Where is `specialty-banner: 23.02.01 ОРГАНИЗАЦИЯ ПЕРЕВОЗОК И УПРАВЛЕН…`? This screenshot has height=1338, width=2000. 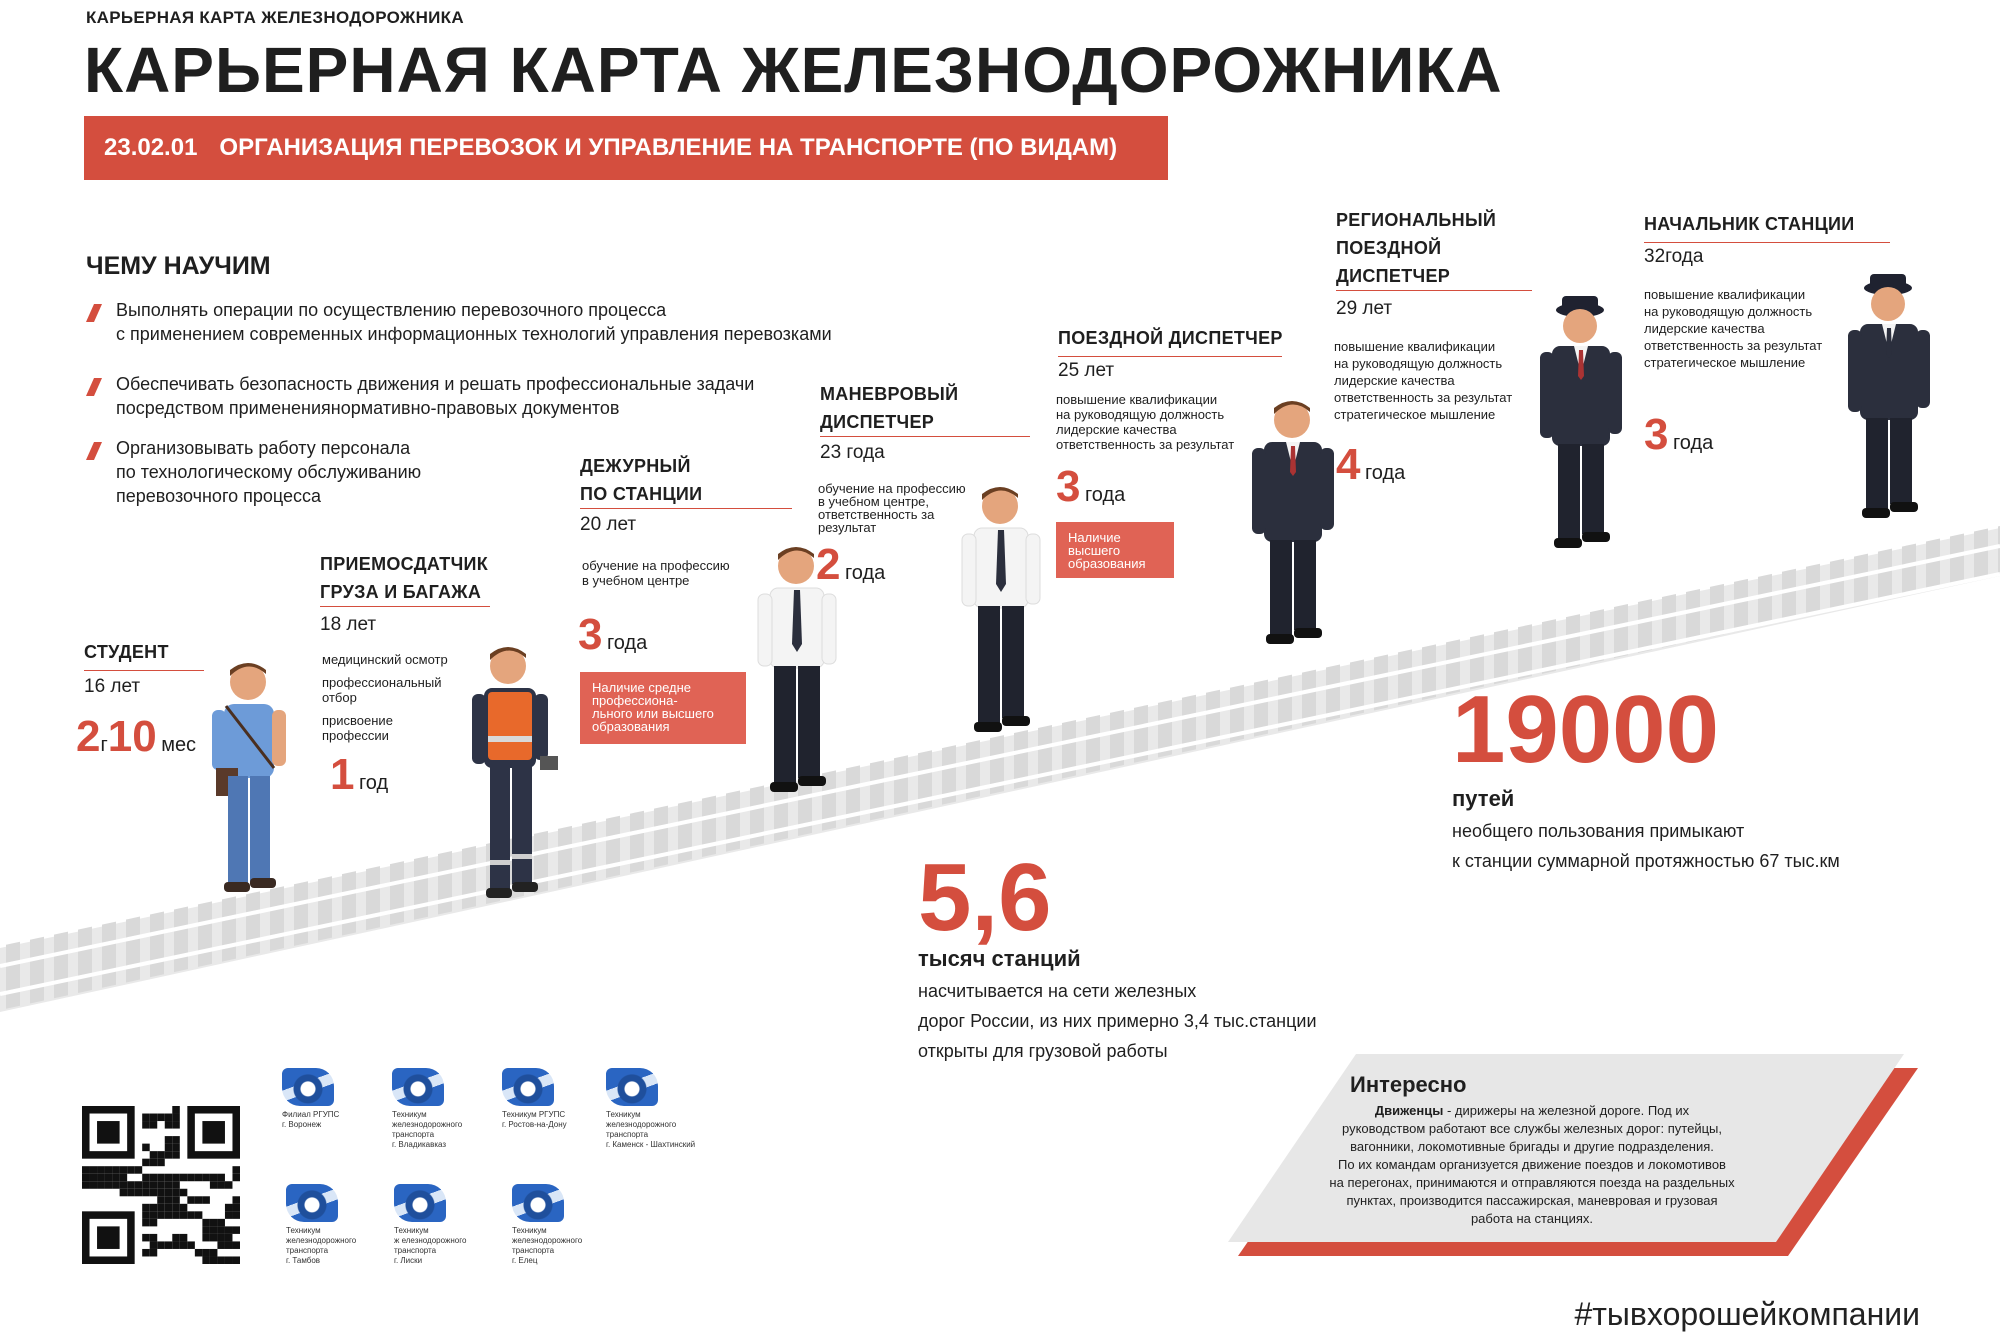 specialty-banner: 23.02.01 ОРГАНИЗАЦИЯ ПЕРЕВОЗОК И УПРАВЛЕН… is located at coordinates (626, 148).